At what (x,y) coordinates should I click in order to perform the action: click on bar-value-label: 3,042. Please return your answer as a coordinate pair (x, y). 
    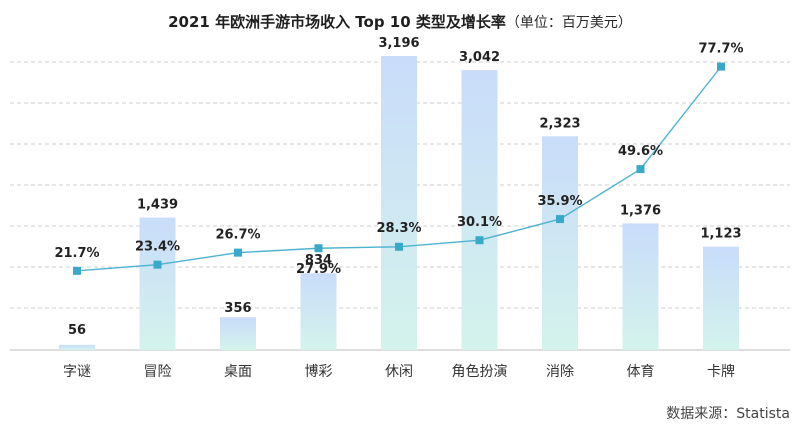
    Looking at the image, I should click on (479, 57).